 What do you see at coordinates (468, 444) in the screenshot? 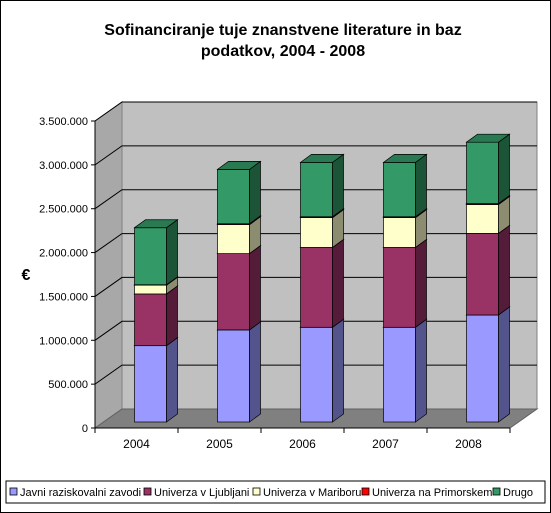
I see `x-tick-label: 2008` at bounding box center [468, 444].